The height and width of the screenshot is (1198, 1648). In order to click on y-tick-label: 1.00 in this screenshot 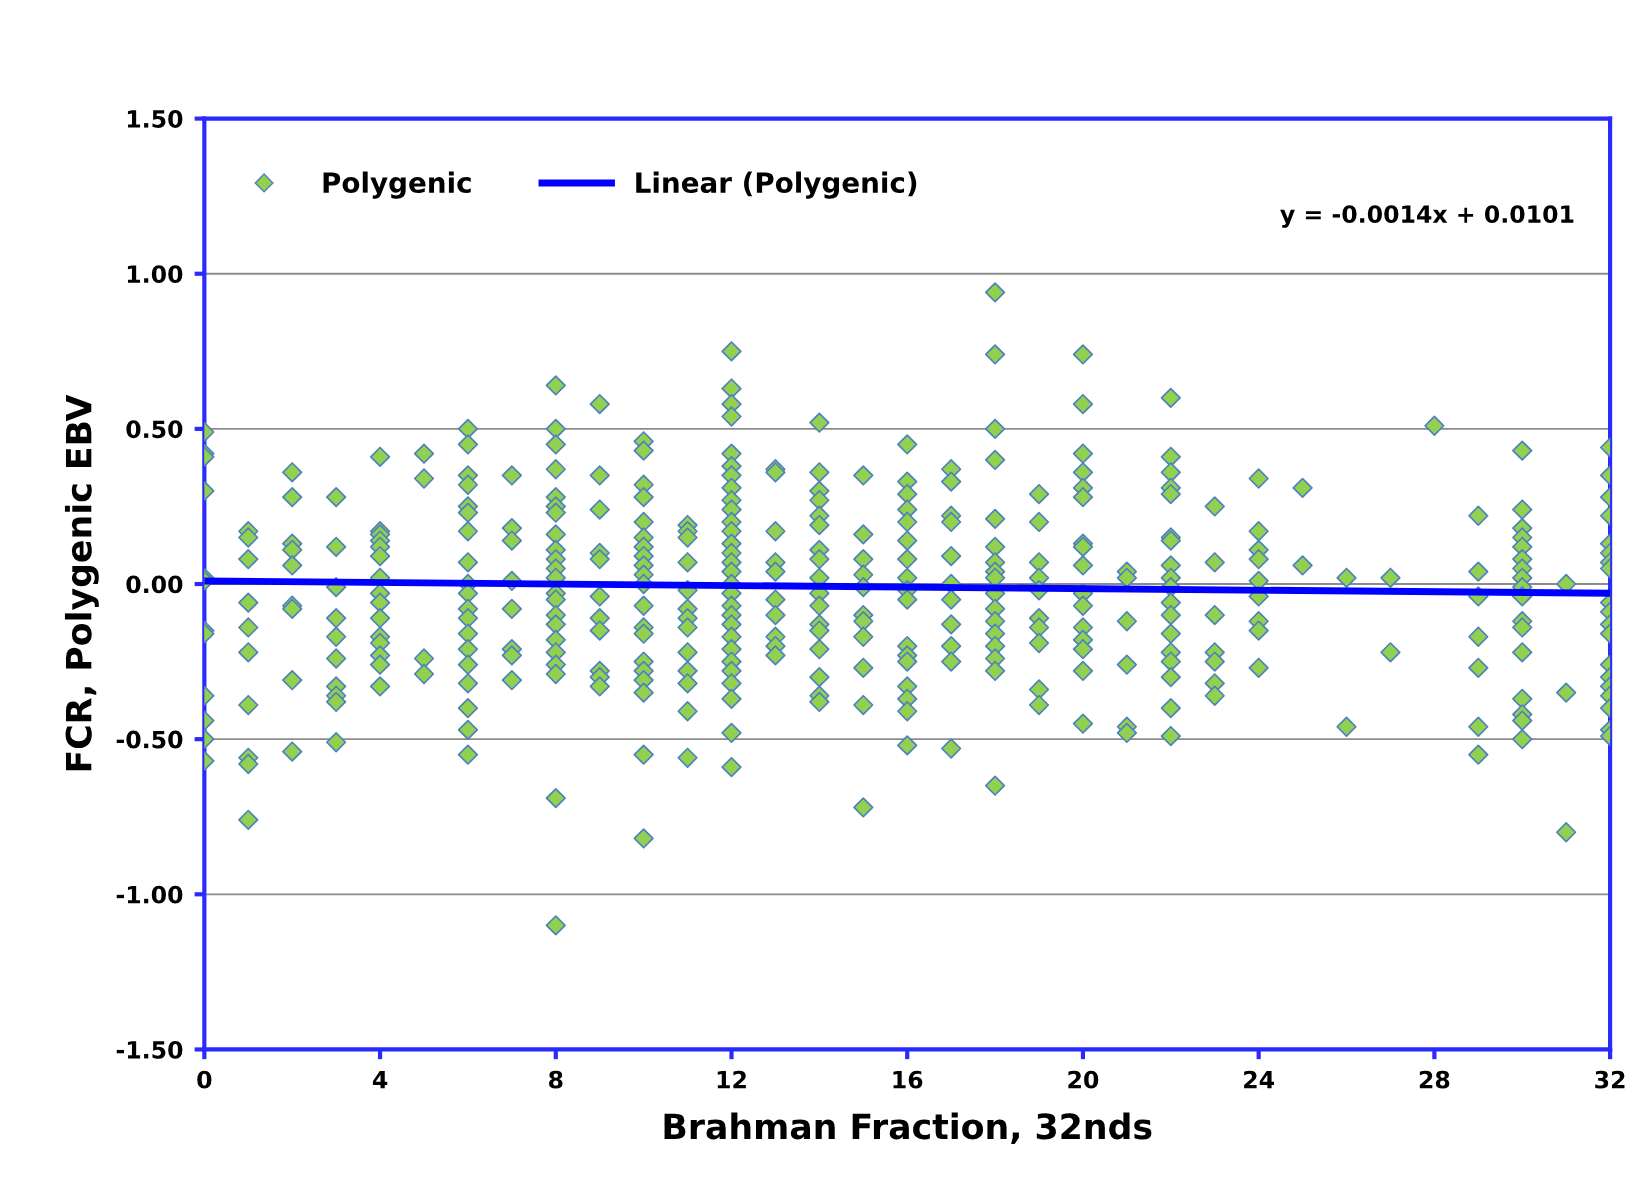, I will do `click(155, 274)`.